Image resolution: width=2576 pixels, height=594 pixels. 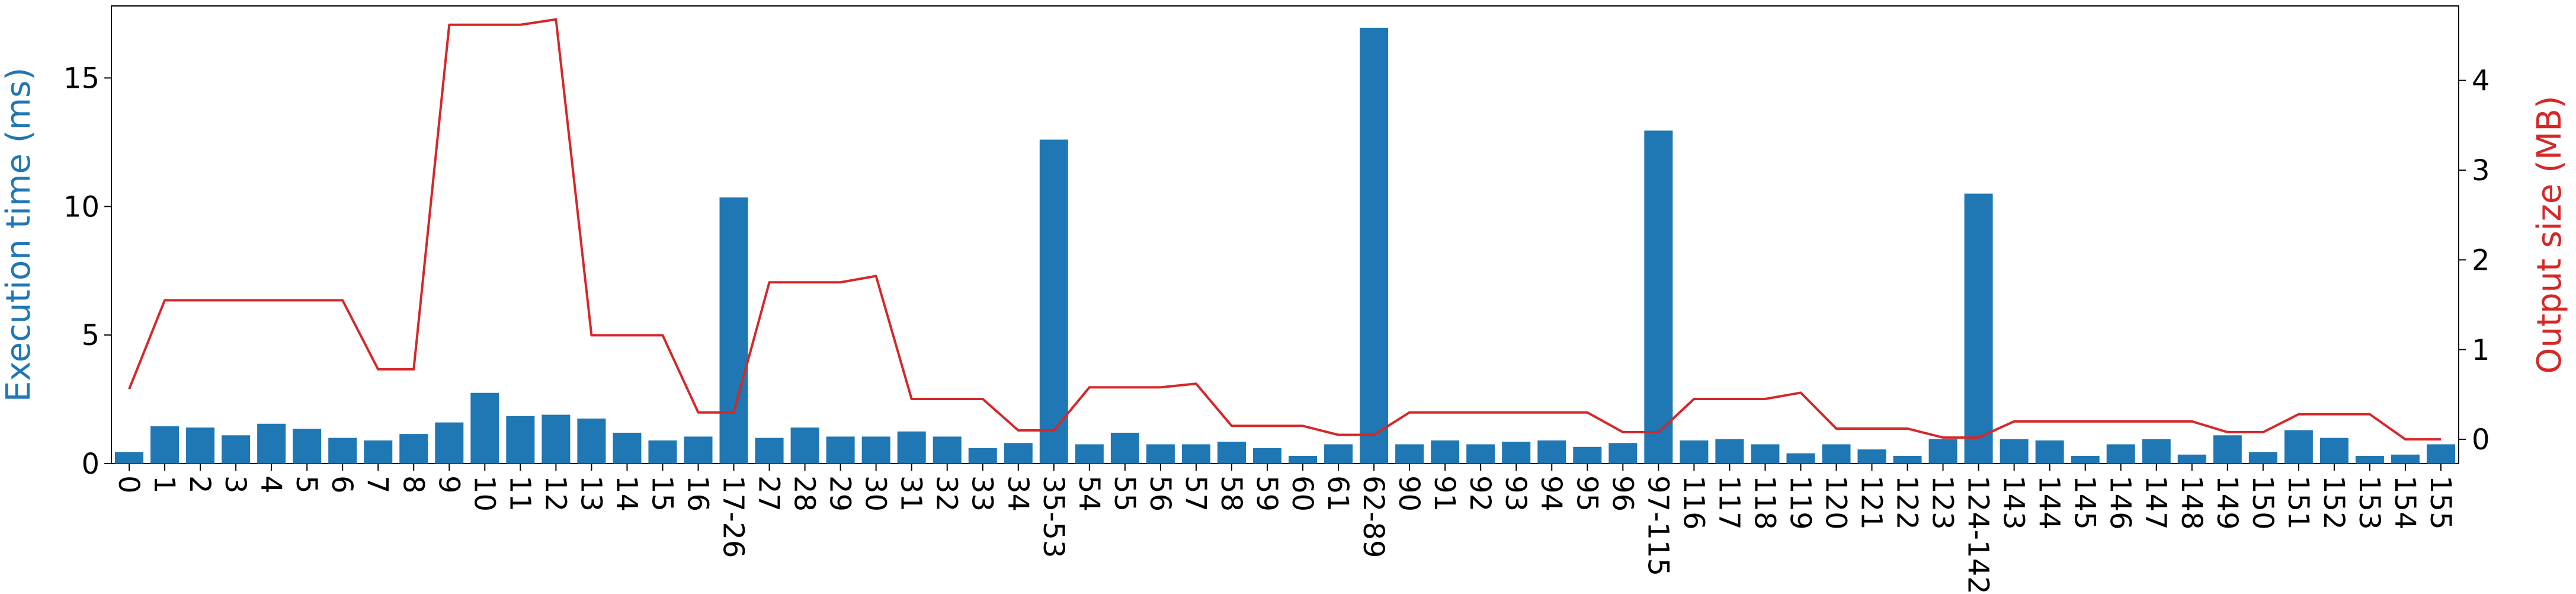 What do you see at coordinates (1694, 502) in the screenshot?
I see `x-tick-label: 116` at bounding box center [1694, 502].